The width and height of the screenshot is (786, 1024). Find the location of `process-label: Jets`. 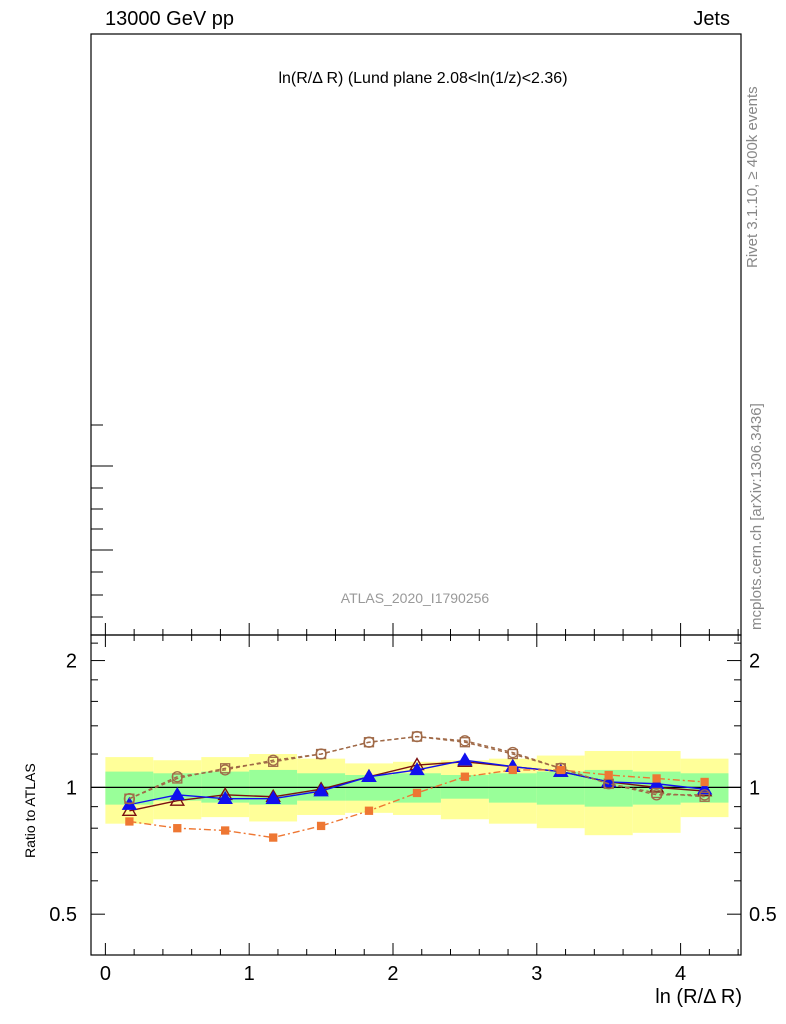

process-label: Jets is located at coordinates (711, 19).